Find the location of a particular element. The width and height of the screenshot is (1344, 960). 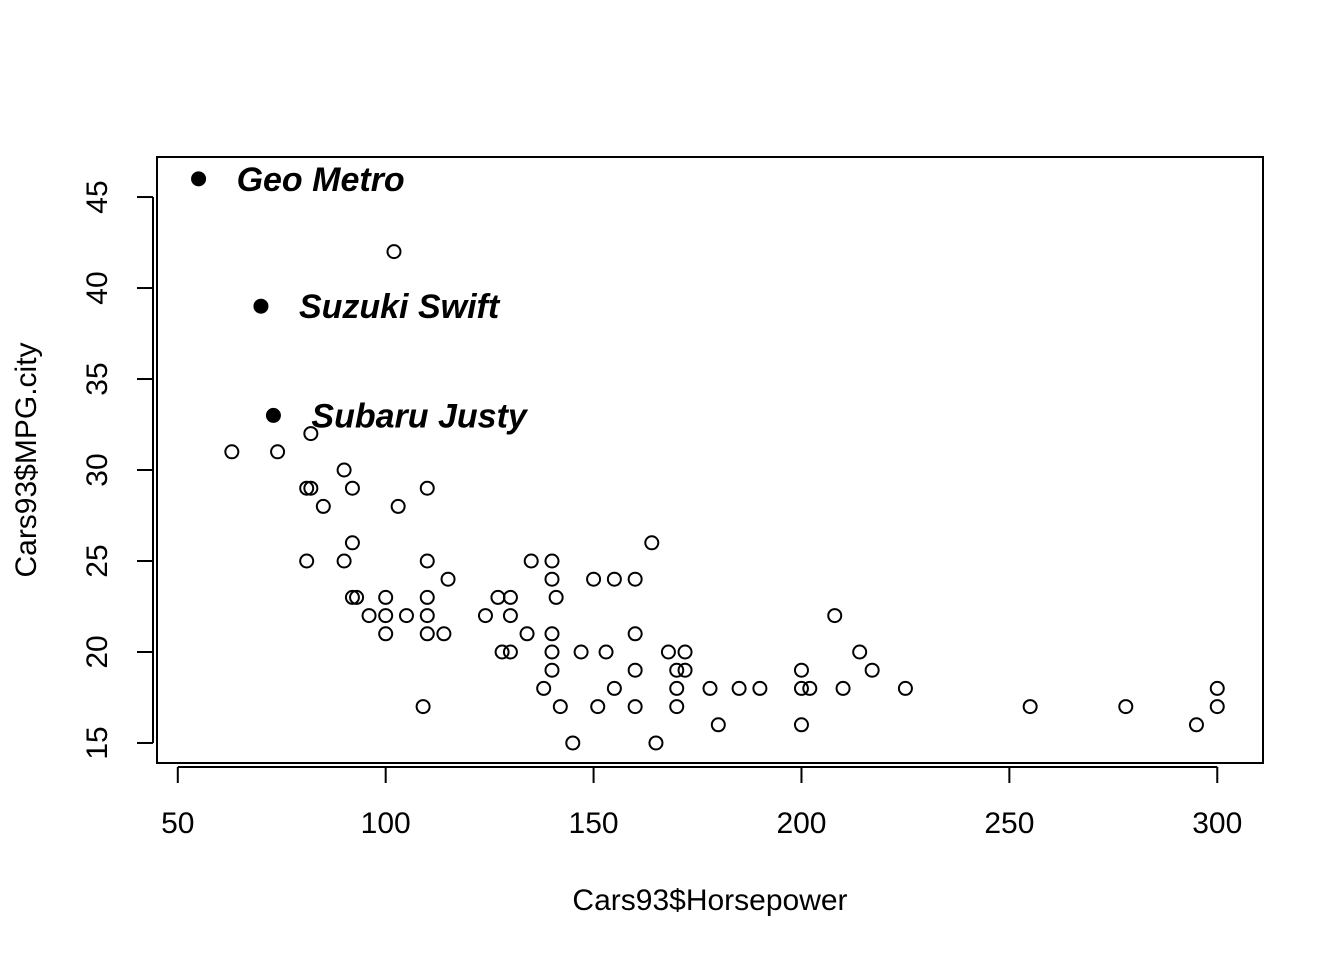

x-axis: 50 100 150 200 250 300 is located at coordinates (701, 803).